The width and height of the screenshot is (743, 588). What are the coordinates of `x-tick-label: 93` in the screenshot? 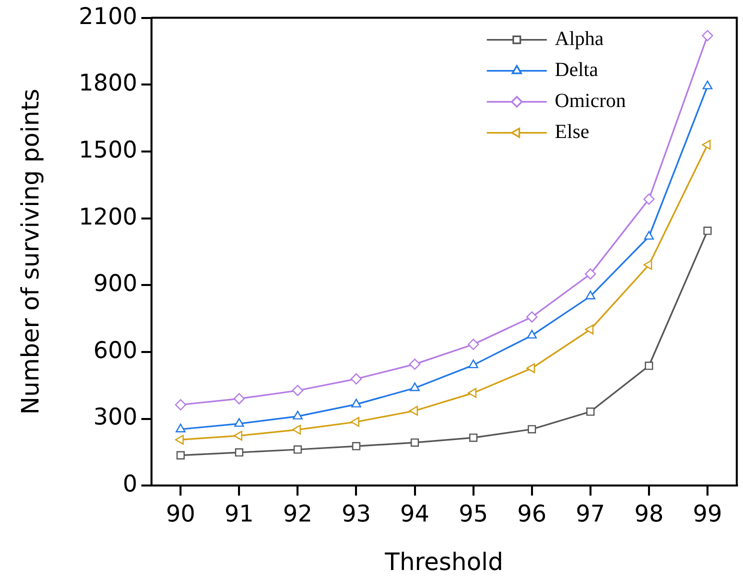 It's located at (356, 514).